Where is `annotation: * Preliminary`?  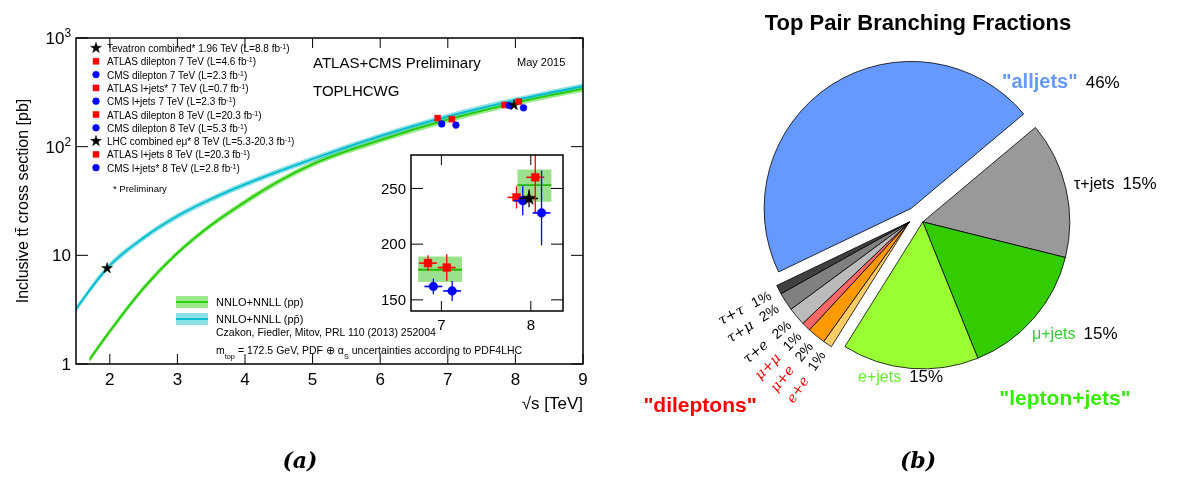 annotation: * Preliminary is located at coordinates (140, 188).